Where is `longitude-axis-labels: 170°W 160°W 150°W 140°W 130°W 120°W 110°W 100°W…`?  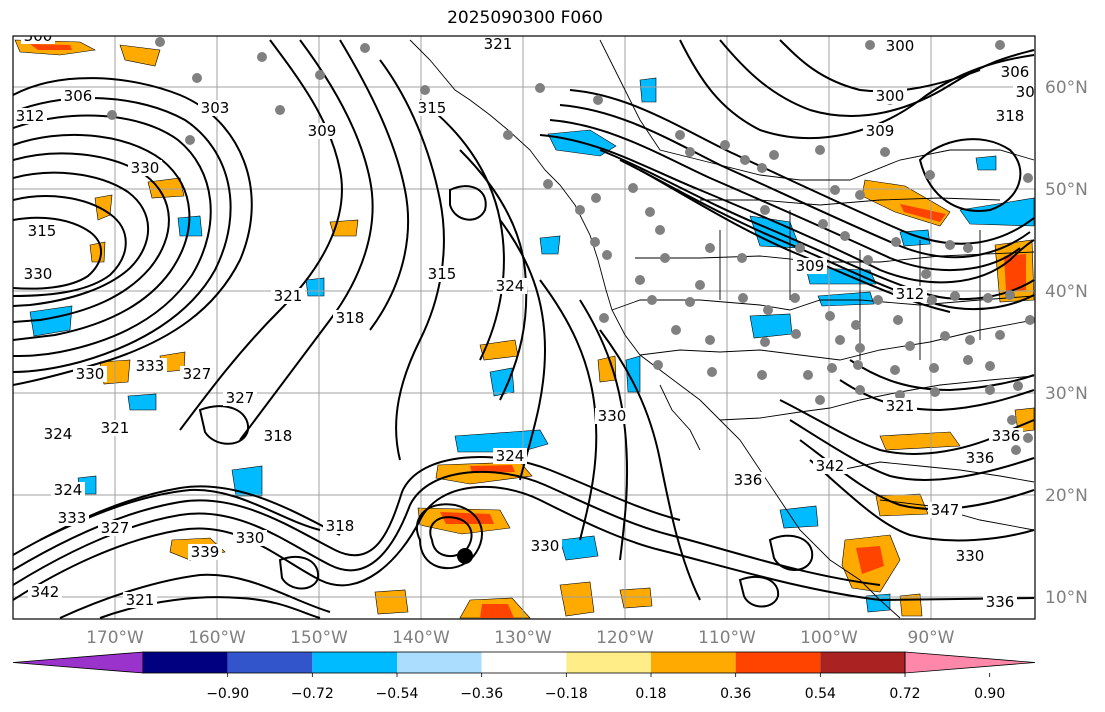
longitude-axis-labels: 170°W 160°W 150°W 140°W 130°W 120°W 110°W 100°W… is located at coordinates (520, 638).